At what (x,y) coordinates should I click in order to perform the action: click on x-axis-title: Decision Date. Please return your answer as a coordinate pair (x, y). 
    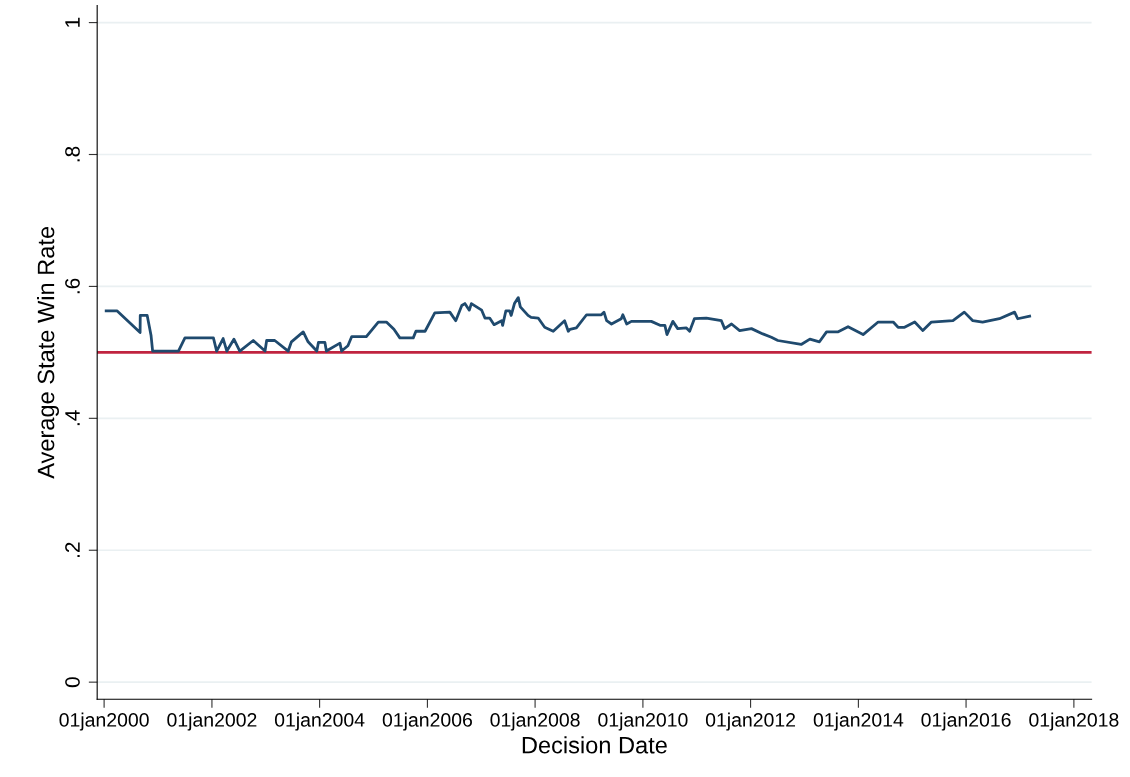
    Looking at the image, I should click on (594, 745).